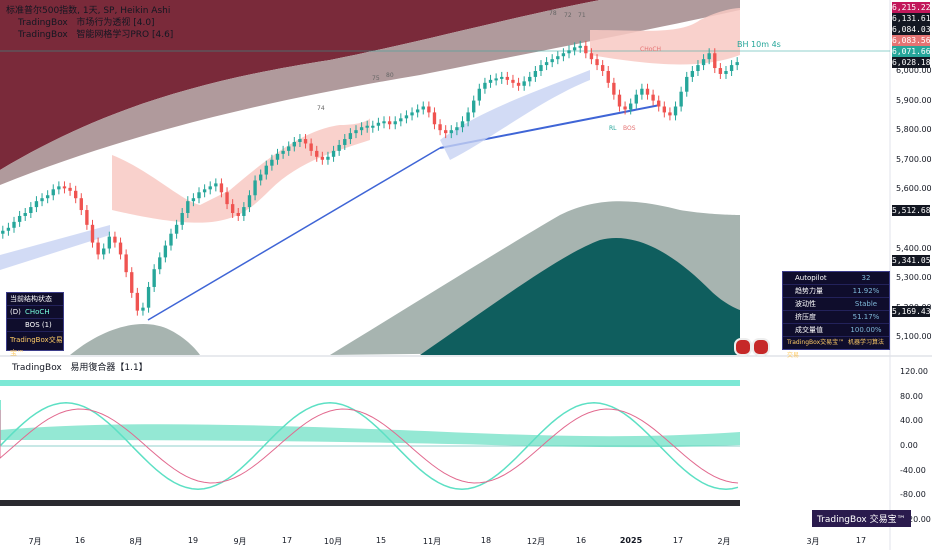 This screenshot has height=554, width=932. I want to click on osc-tick: 120.00, so click(914, 371).